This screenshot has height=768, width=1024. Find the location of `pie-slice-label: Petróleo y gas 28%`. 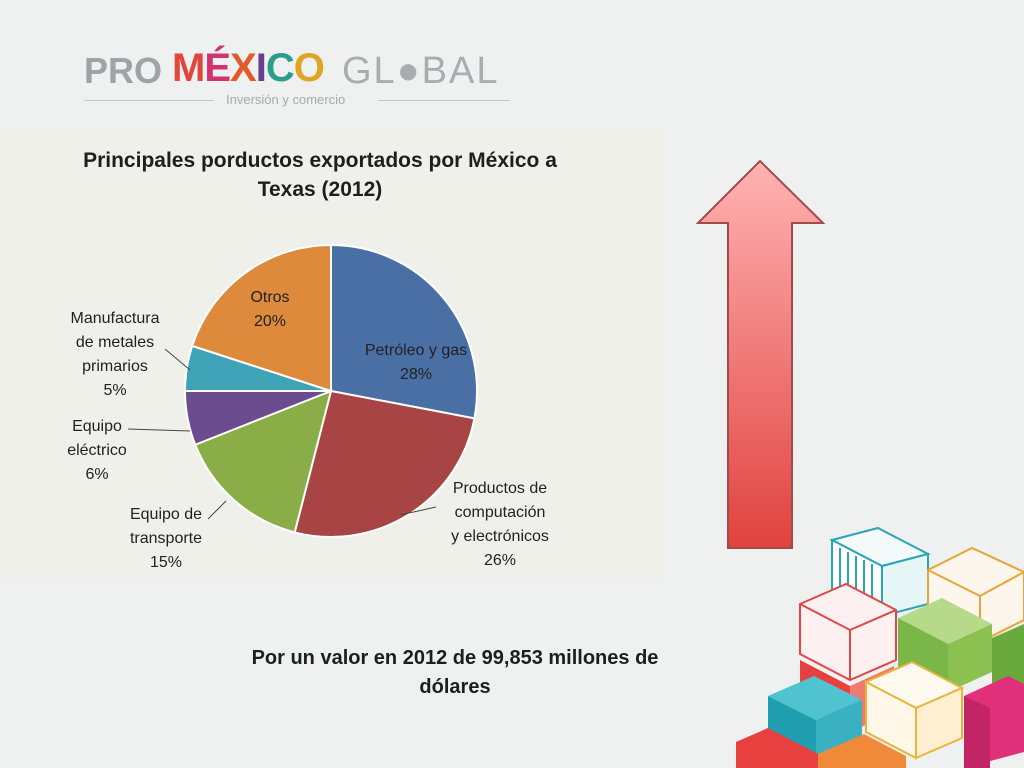

pie-slice-label: Petróleo y gas 28% is located at coordinates (416, 362).